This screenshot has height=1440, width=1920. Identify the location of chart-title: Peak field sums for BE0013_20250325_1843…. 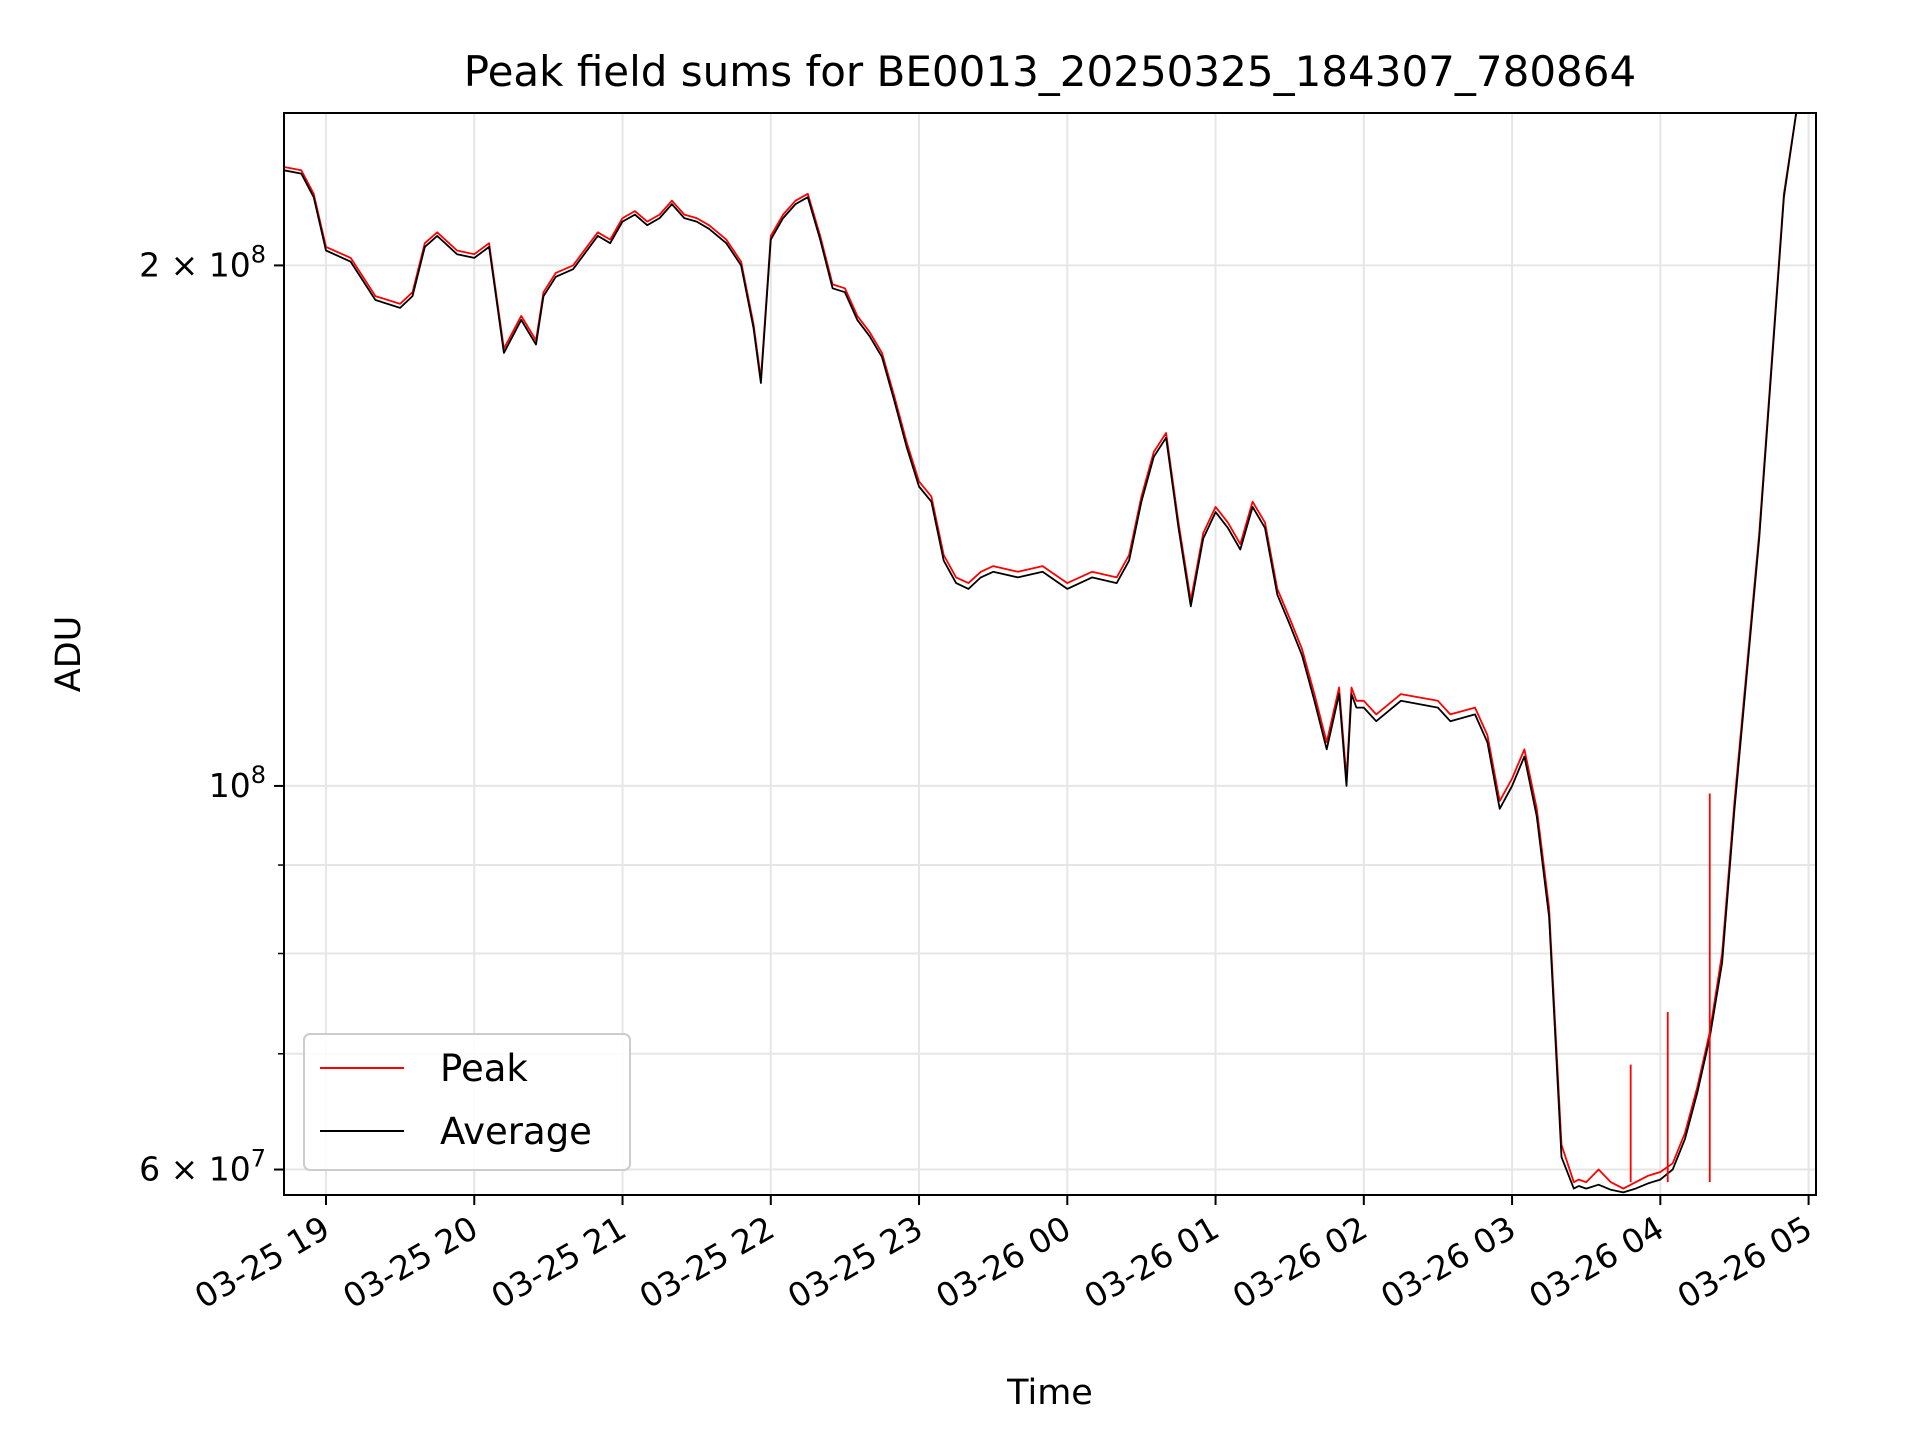
(1050, 71).